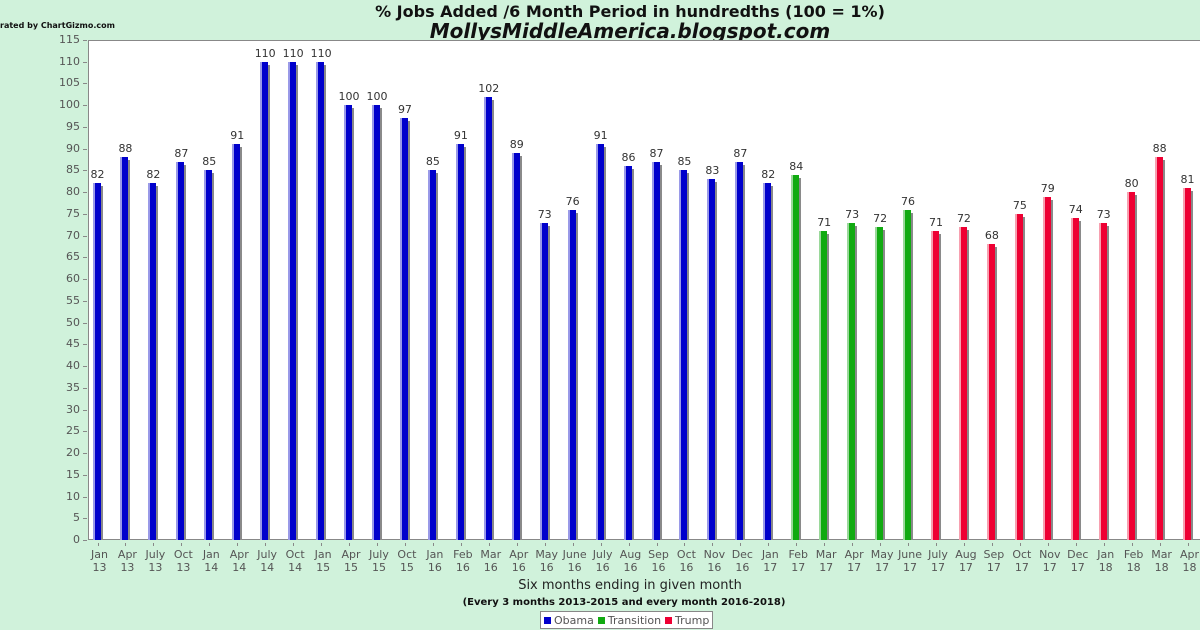  What do you see at coordinates (601, 620) in the screenshot?
I see `transition-swatch-icon` at bounding box center [601, 620].